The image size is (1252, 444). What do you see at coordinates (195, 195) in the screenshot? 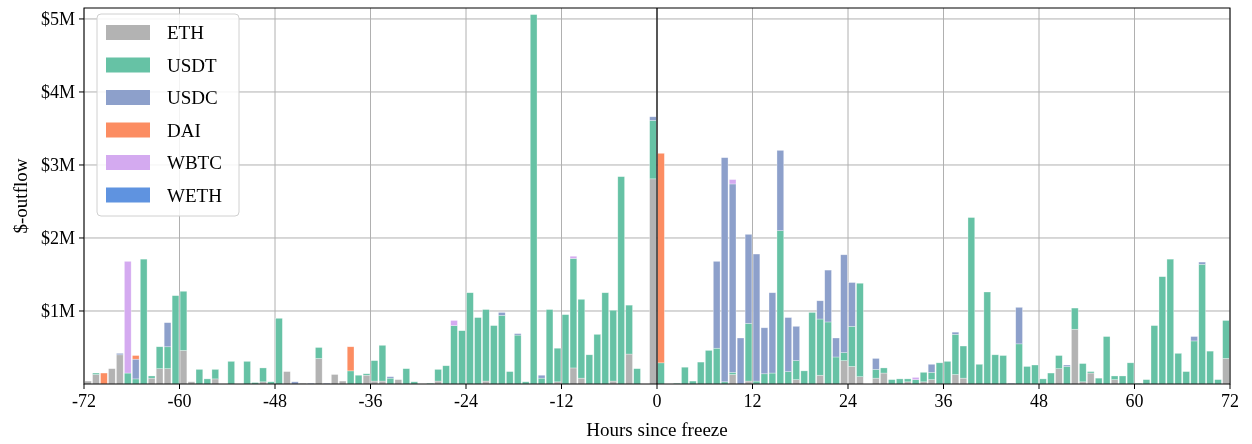
I see `legend-label: WETH` at bounding box center [195, 195].